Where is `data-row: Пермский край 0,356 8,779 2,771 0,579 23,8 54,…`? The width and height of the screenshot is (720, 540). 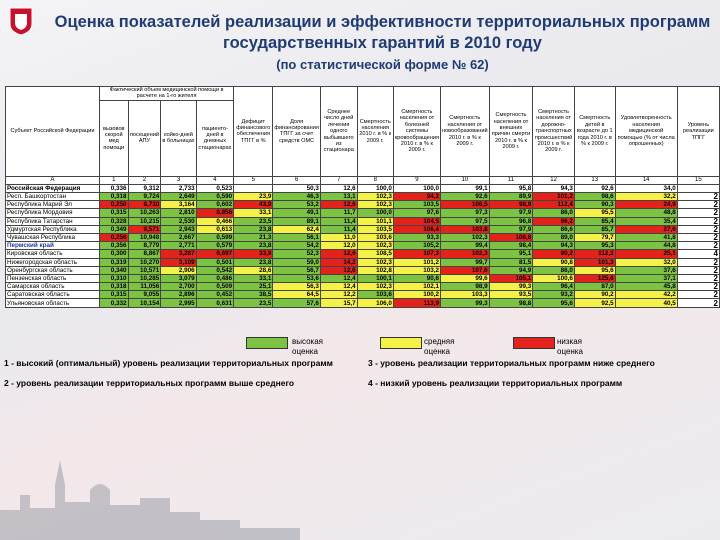 data-row: Пермский край 0,356 8,779 2,771 0,579 23,8 54,… is located at coordinates (362, 246).